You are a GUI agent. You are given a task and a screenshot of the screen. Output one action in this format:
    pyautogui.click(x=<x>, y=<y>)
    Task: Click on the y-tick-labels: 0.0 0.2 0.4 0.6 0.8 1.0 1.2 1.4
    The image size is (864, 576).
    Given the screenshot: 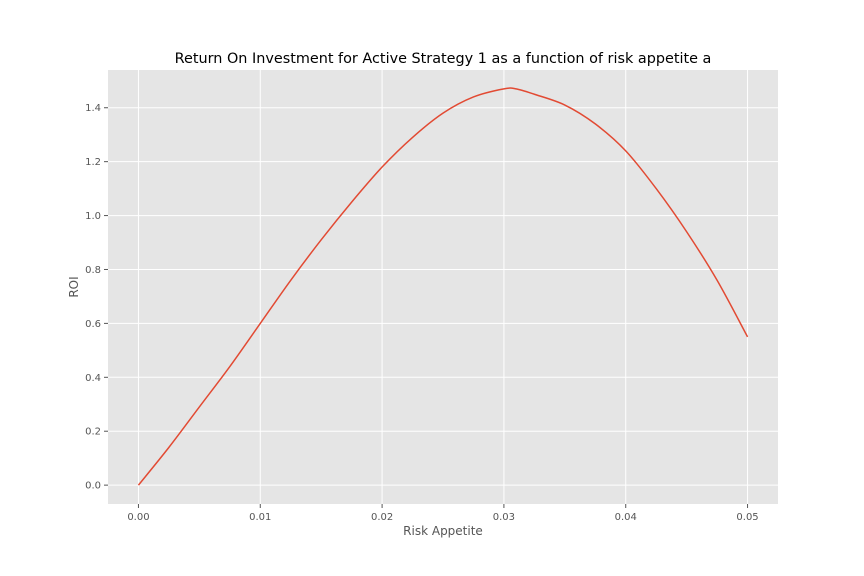 What is the action you would take?
    pyautogui.click(x=96, y=297)
    